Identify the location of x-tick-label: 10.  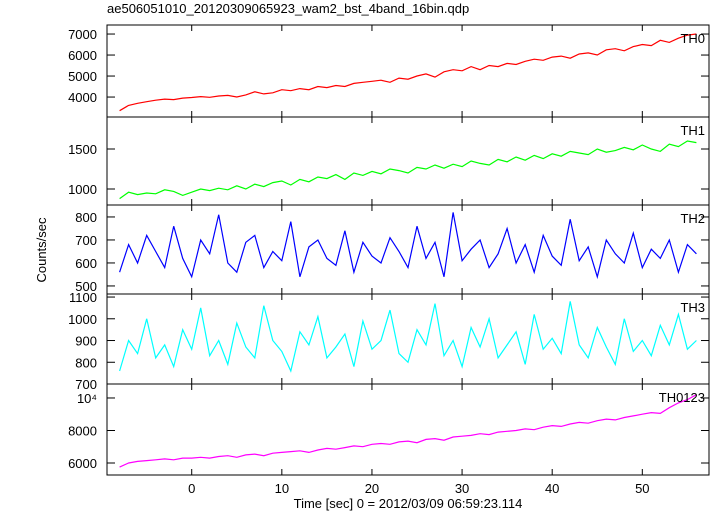
(282, 488).